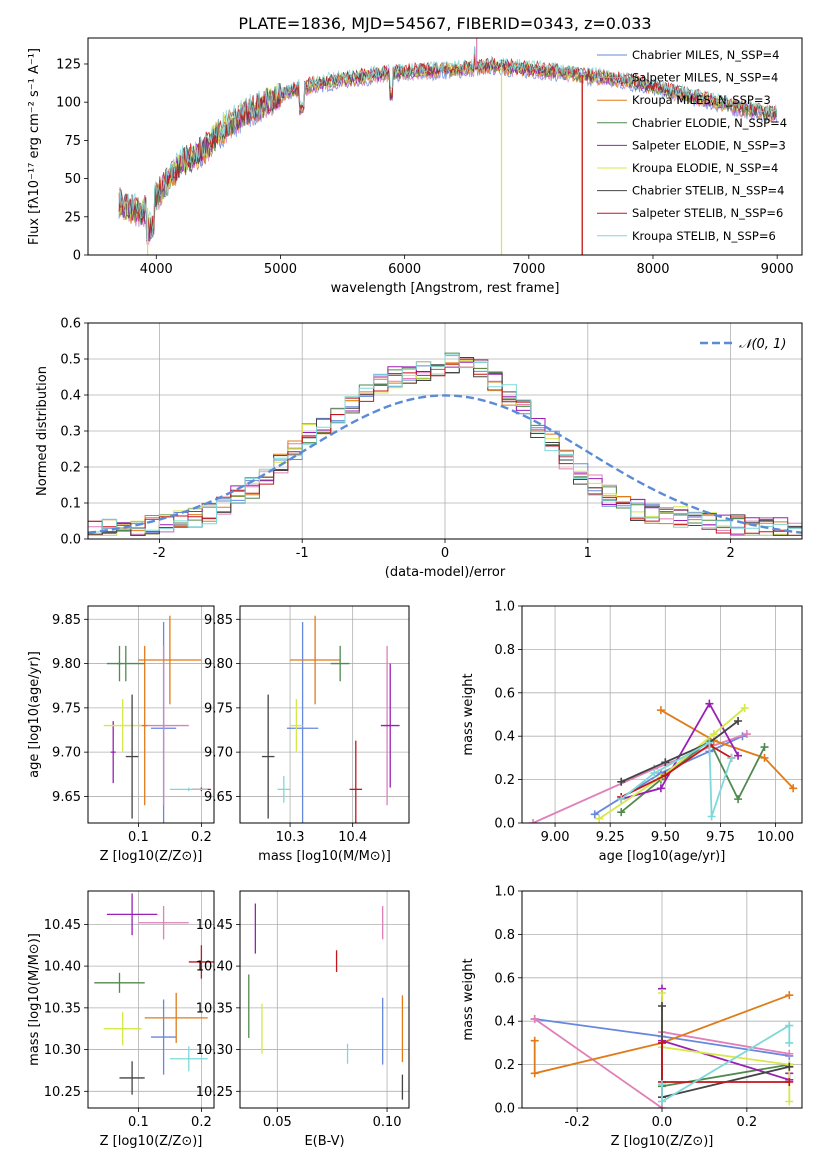 Image resolution: width=819 pixels, height=1170 pixels. What do you see at coordinates (290, 837) in the screenshot?
I see `x-tick-label: 10.3` at bounding box center [290, 837].